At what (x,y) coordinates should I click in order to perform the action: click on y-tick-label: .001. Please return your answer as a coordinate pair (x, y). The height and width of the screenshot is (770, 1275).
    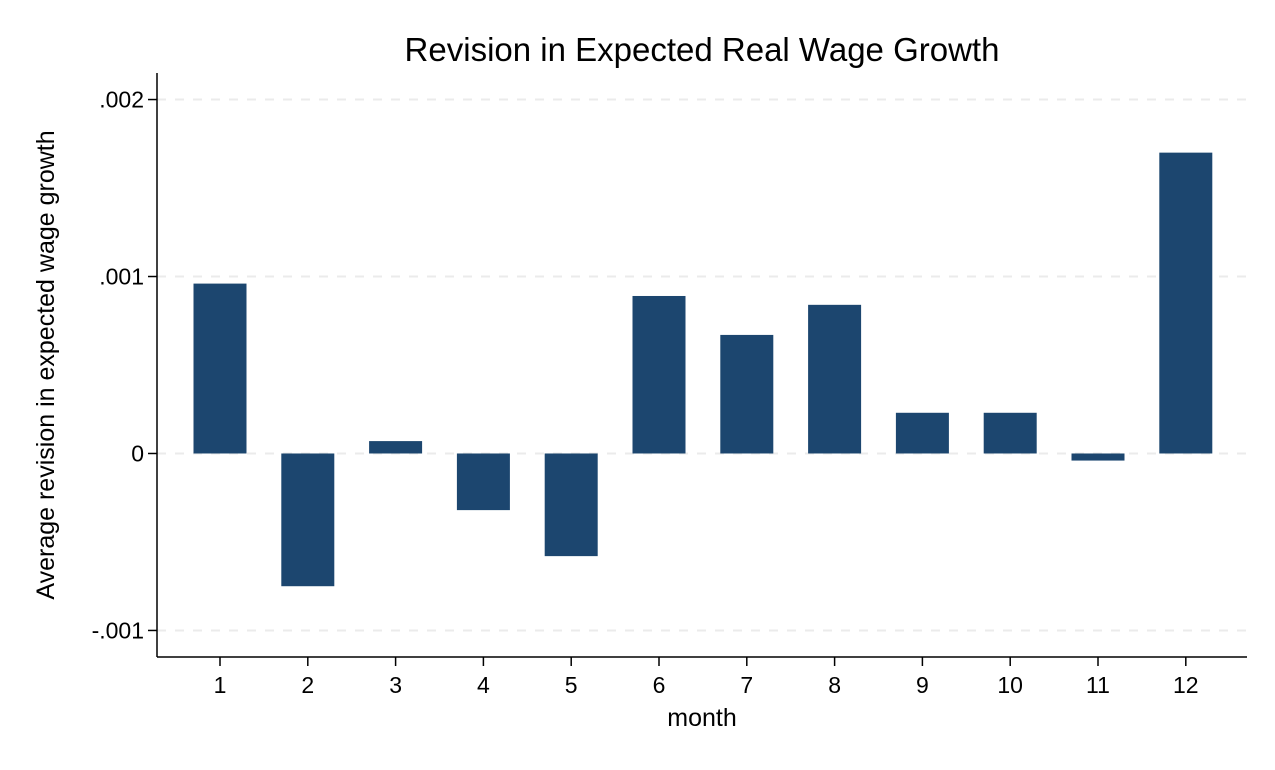
    Looking at the image, I should click on (121, 277).